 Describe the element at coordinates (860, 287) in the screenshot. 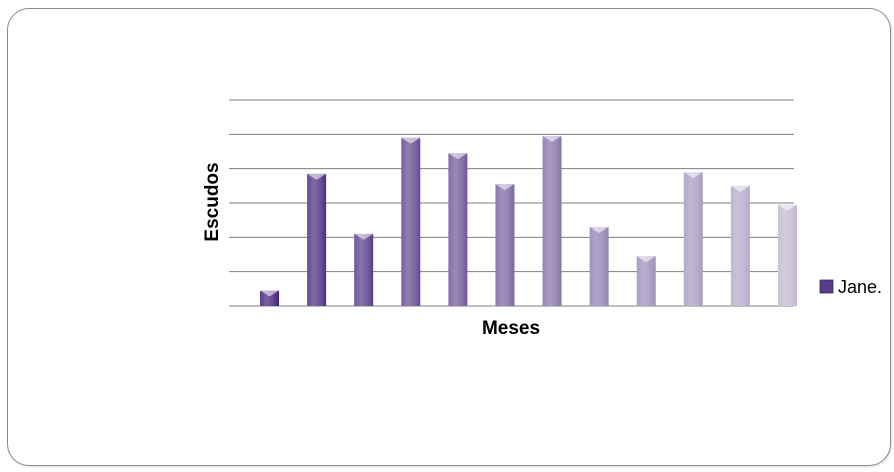

I see `legend-label: Jane.` at that location.